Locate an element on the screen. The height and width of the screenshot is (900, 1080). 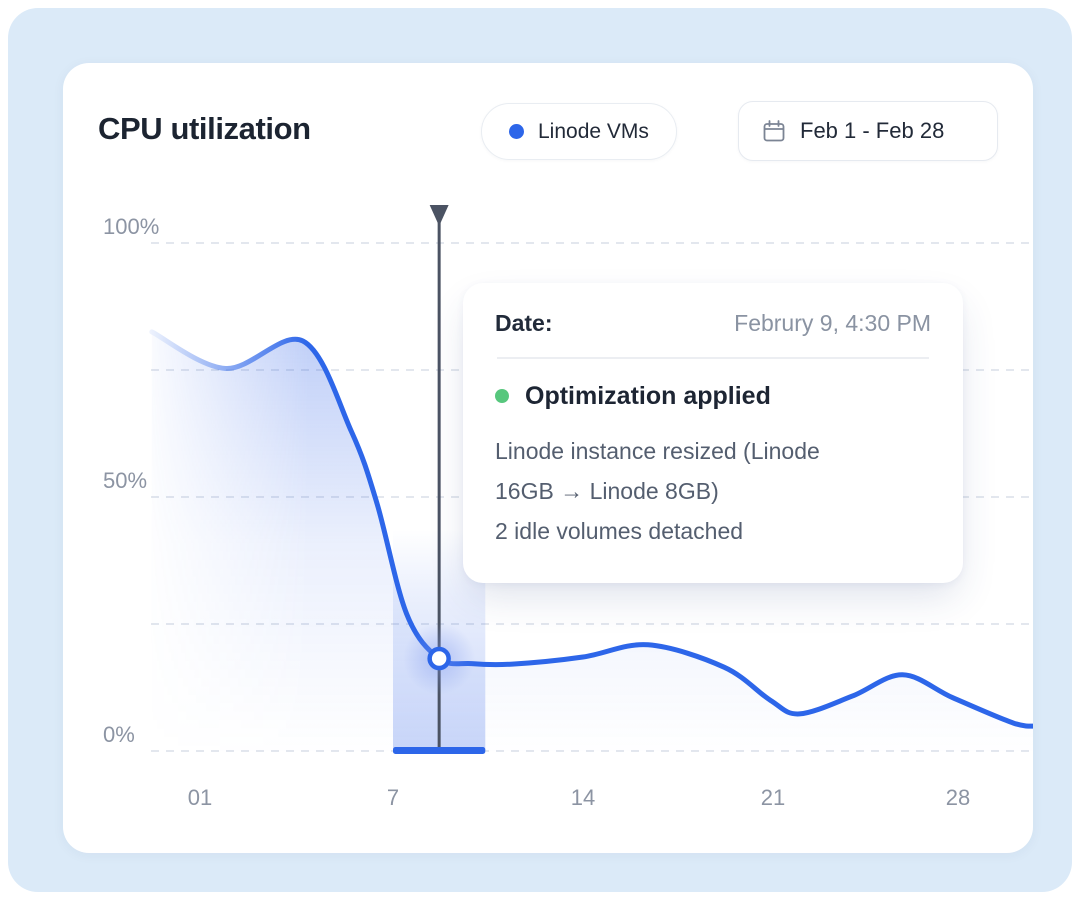
x-tick-label: 14 is located at coordinates (583, 797).